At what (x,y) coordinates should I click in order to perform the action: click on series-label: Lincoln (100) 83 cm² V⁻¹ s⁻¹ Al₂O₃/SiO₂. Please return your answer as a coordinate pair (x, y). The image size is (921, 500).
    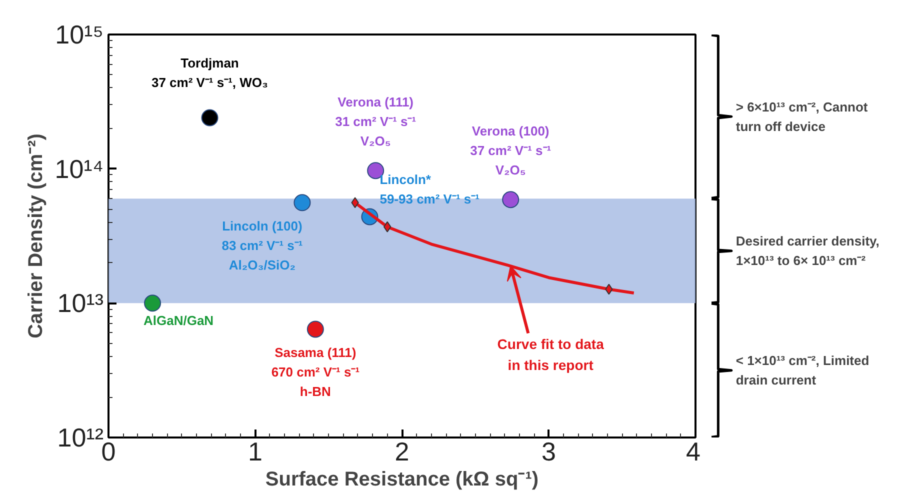
    Looking at the image, I should click on (262, 245).